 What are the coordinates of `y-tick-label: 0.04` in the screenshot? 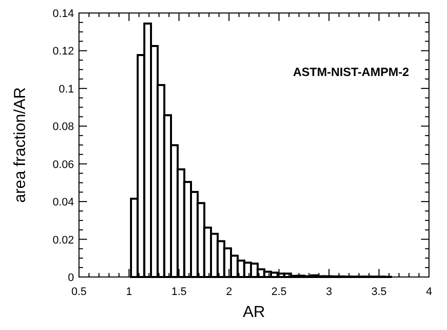 It's located at (63, 202).